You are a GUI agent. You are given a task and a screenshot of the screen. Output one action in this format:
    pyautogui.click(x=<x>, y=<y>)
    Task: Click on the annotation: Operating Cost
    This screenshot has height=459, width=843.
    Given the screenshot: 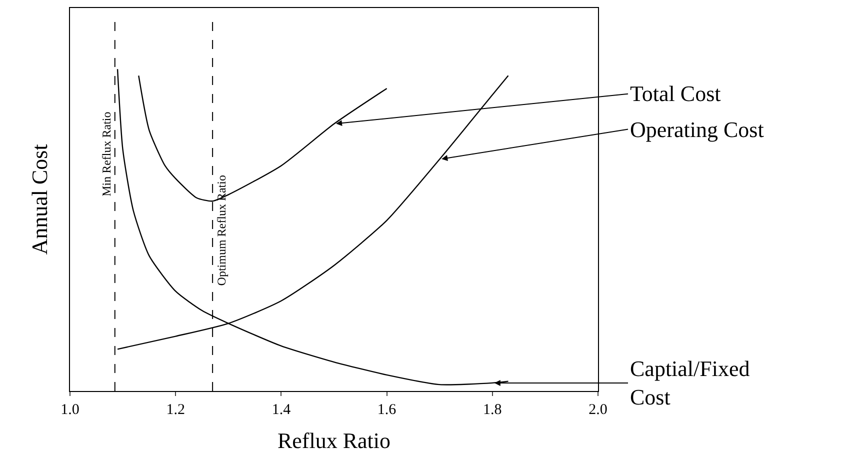 What is the action you would take?
    pyautogui.click(x=697, y=129)
    